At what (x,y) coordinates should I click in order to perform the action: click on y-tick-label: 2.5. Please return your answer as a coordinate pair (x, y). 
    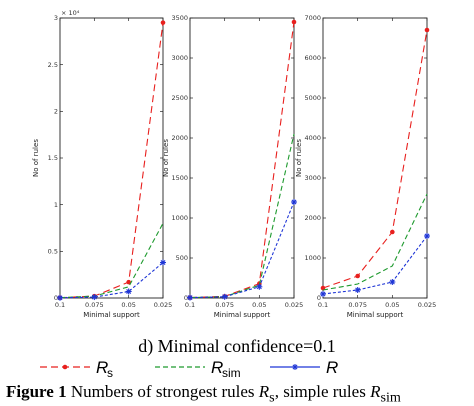
    Looking at the image, I should click on (53, 65).